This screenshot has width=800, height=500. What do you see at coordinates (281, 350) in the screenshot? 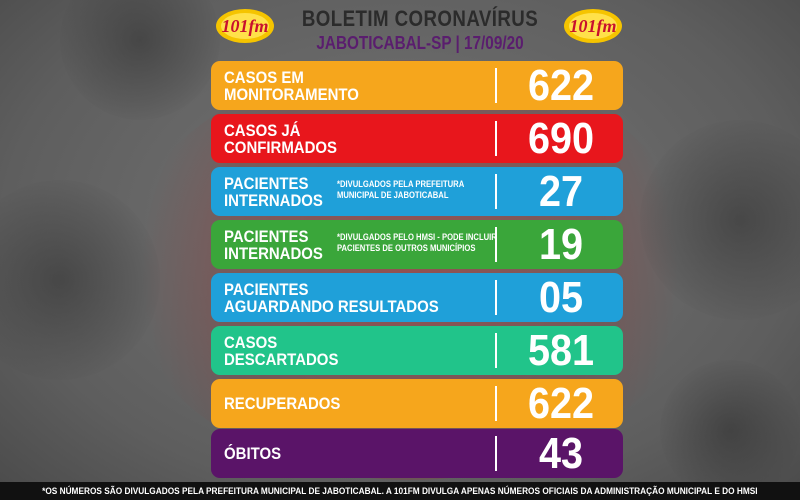
I see `stat-label: CASOS DESCARTADOS` at bounding box center [281, 350].